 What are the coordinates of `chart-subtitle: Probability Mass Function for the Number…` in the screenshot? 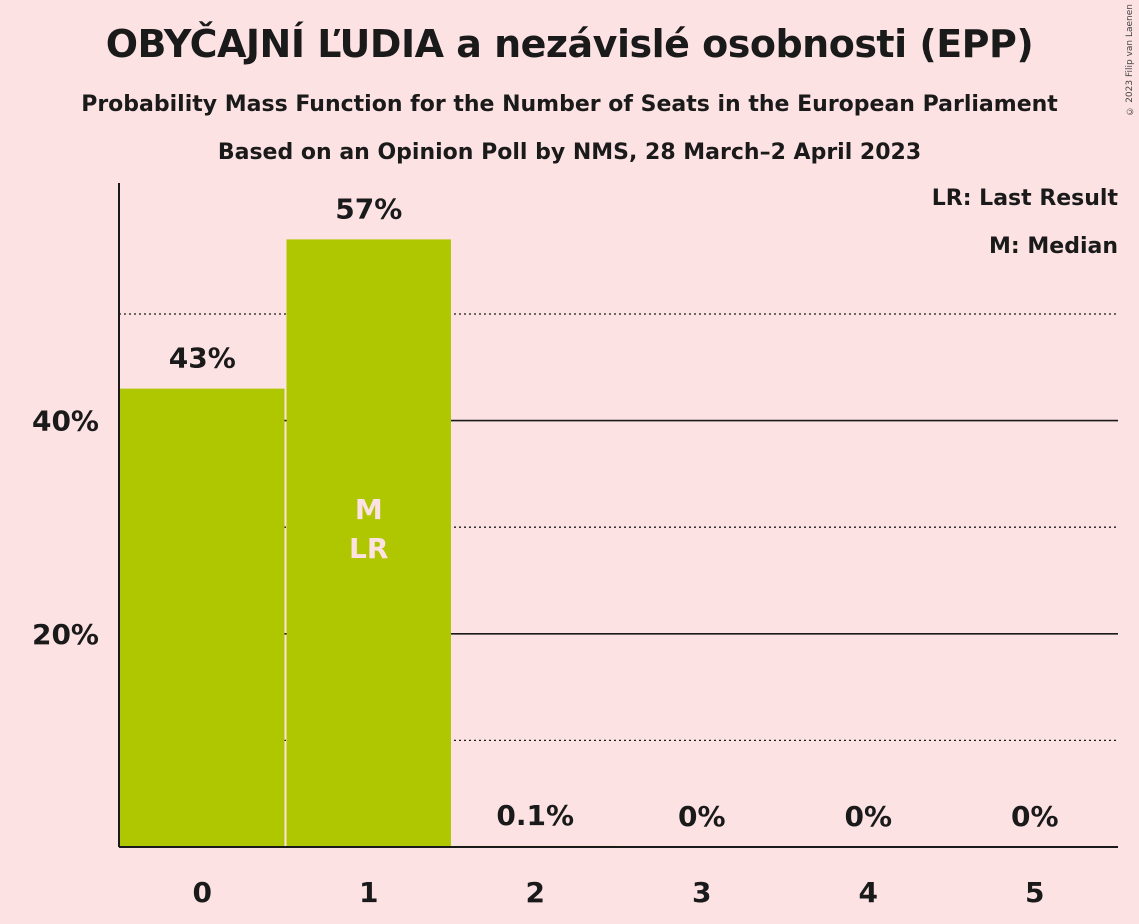 It's located at (569, 104).